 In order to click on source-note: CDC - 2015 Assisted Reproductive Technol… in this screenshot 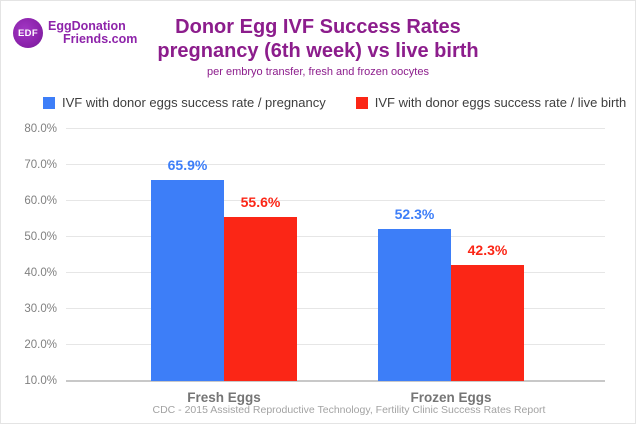, I will do `click(349, 410)`.